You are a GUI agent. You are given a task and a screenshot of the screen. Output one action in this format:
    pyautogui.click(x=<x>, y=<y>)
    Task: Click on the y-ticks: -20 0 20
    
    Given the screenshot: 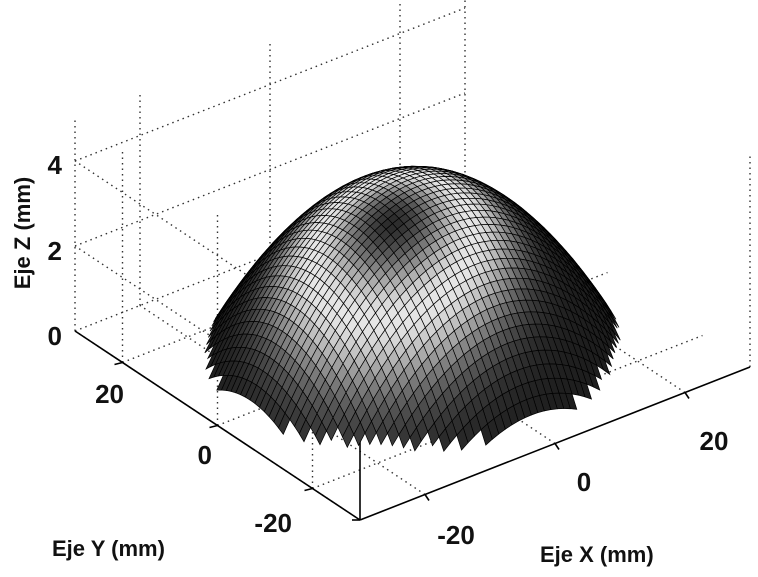 What is the action you would take?
    pyautogui.click(x=193, y=458)
    